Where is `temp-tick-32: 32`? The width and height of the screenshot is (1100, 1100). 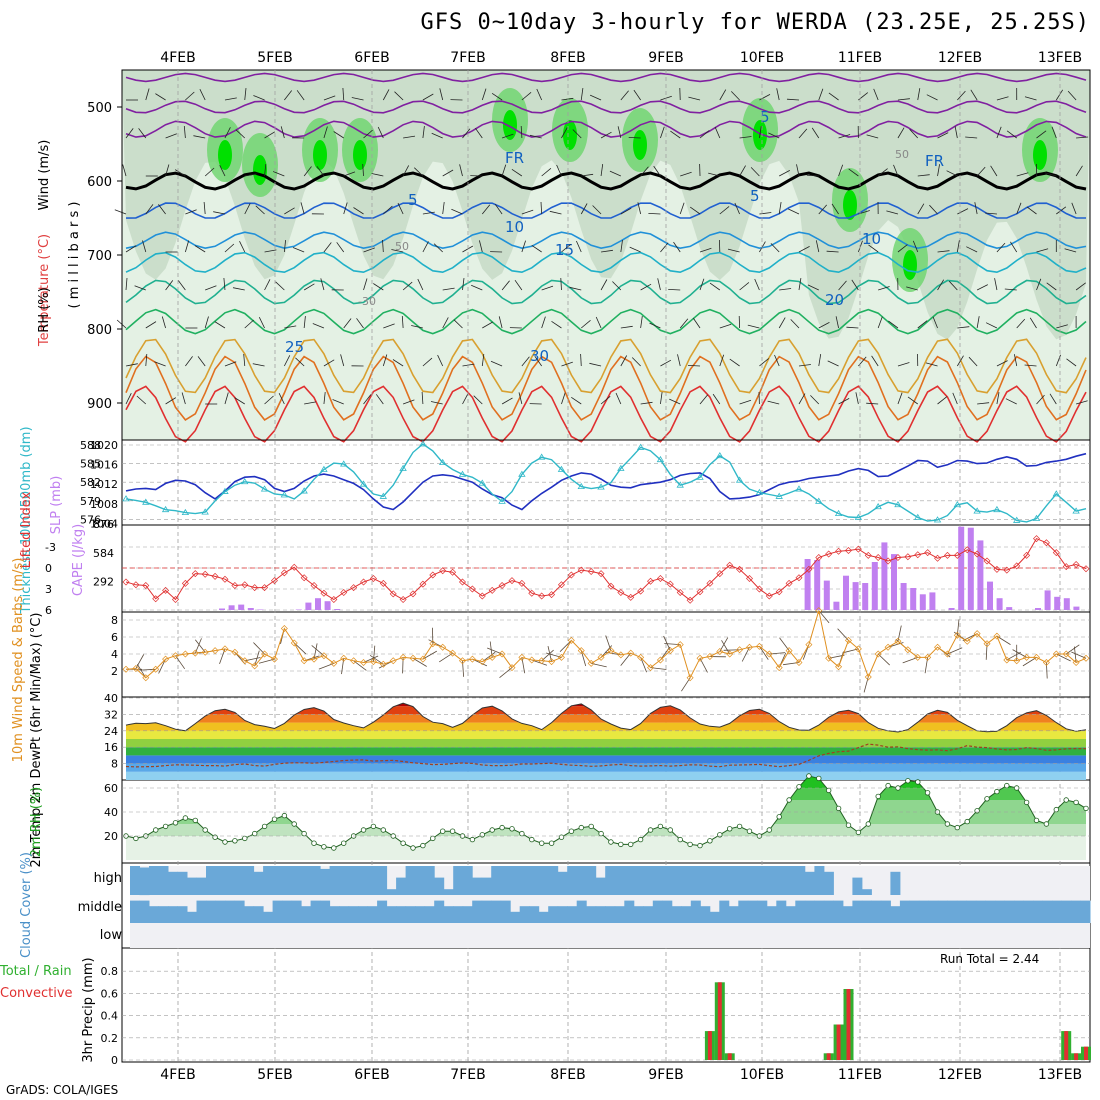 temp-tick-32: 32 is located at coordinates (111, 714).